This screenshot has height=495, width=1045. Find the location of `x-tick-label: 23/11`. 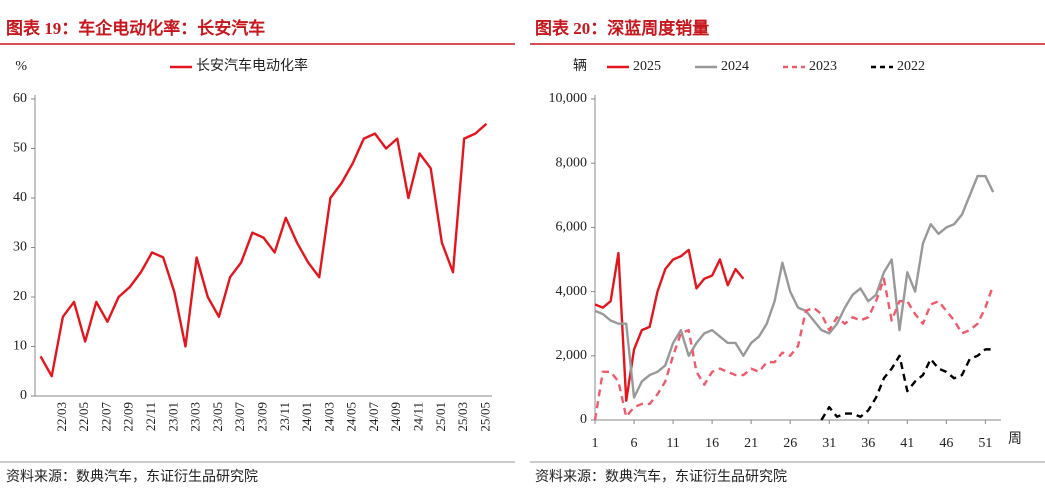

x-tick-label: 23/11 is located at coordinates (284, 416).